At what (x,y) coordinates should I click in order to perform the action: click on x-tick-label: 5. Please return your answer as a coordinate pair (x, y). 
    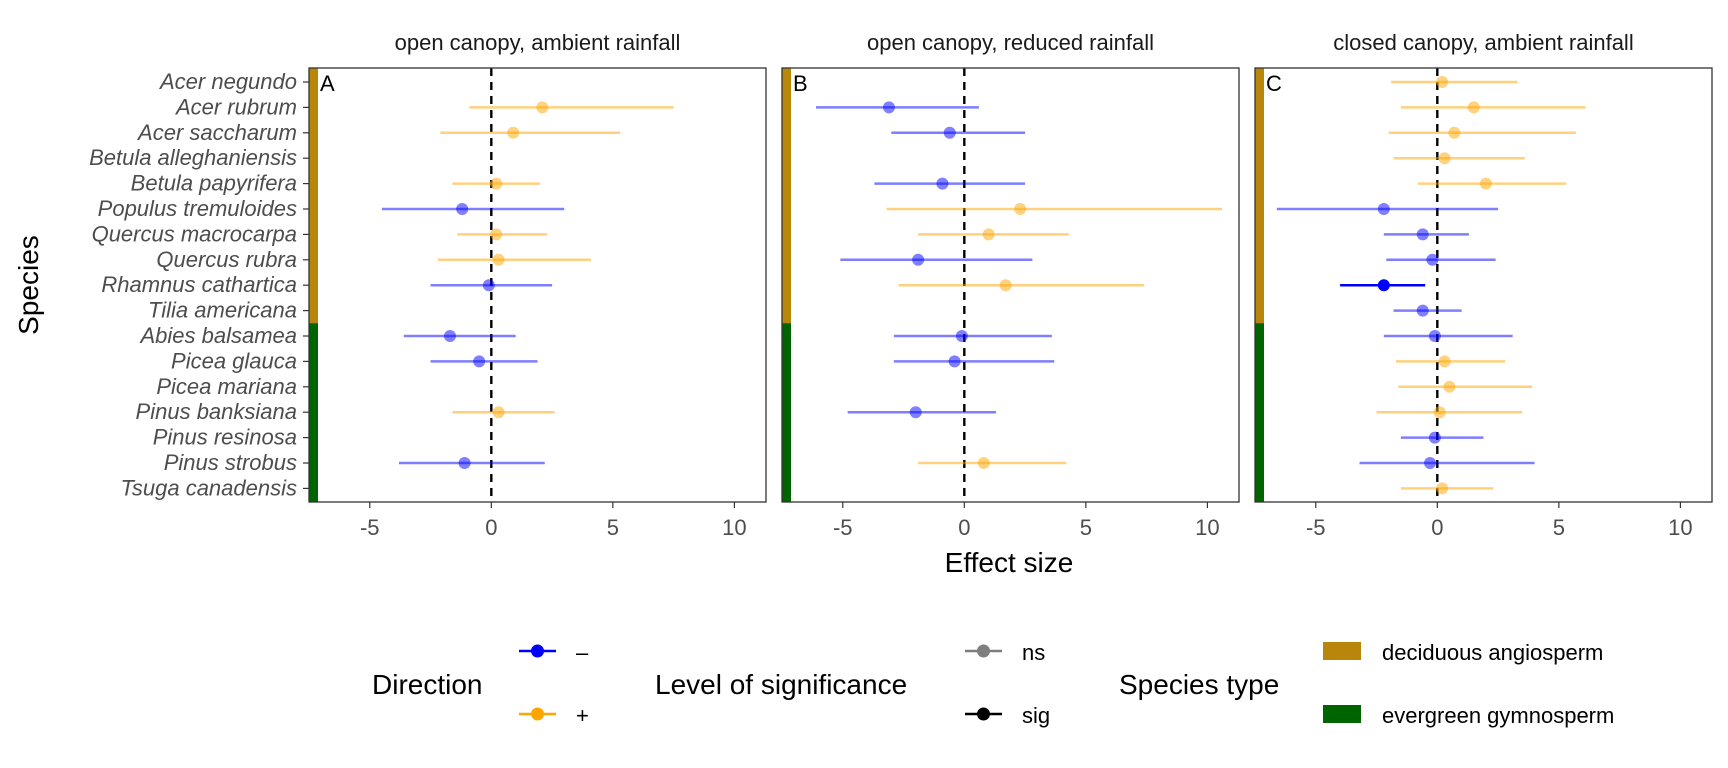
    Looking at the image, I should click on (1559, 527).